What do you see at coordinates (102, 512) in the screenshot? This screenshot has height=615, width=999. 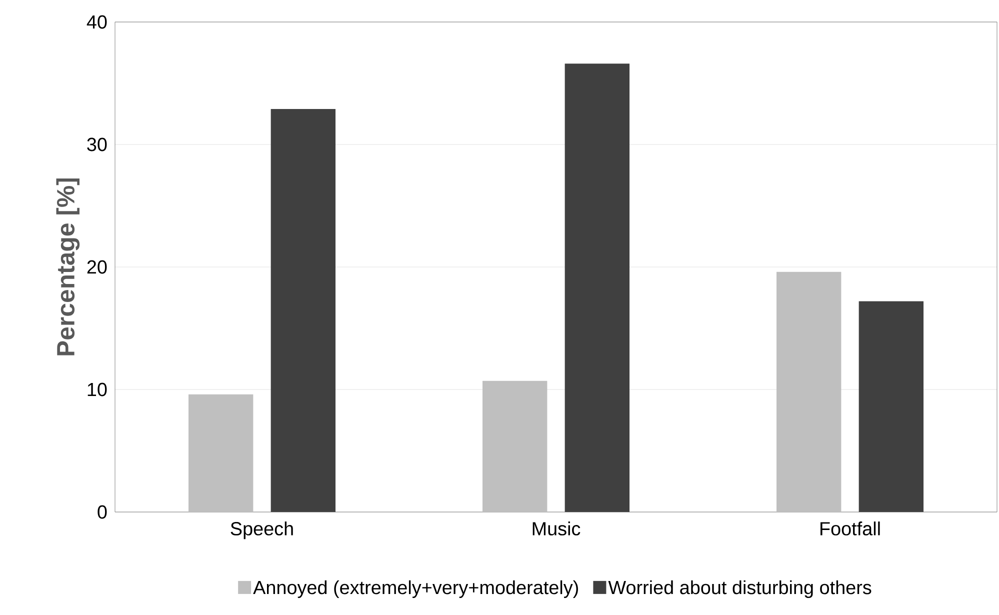 I see `y-tick-label: 0` at bounding box center [102, 512].